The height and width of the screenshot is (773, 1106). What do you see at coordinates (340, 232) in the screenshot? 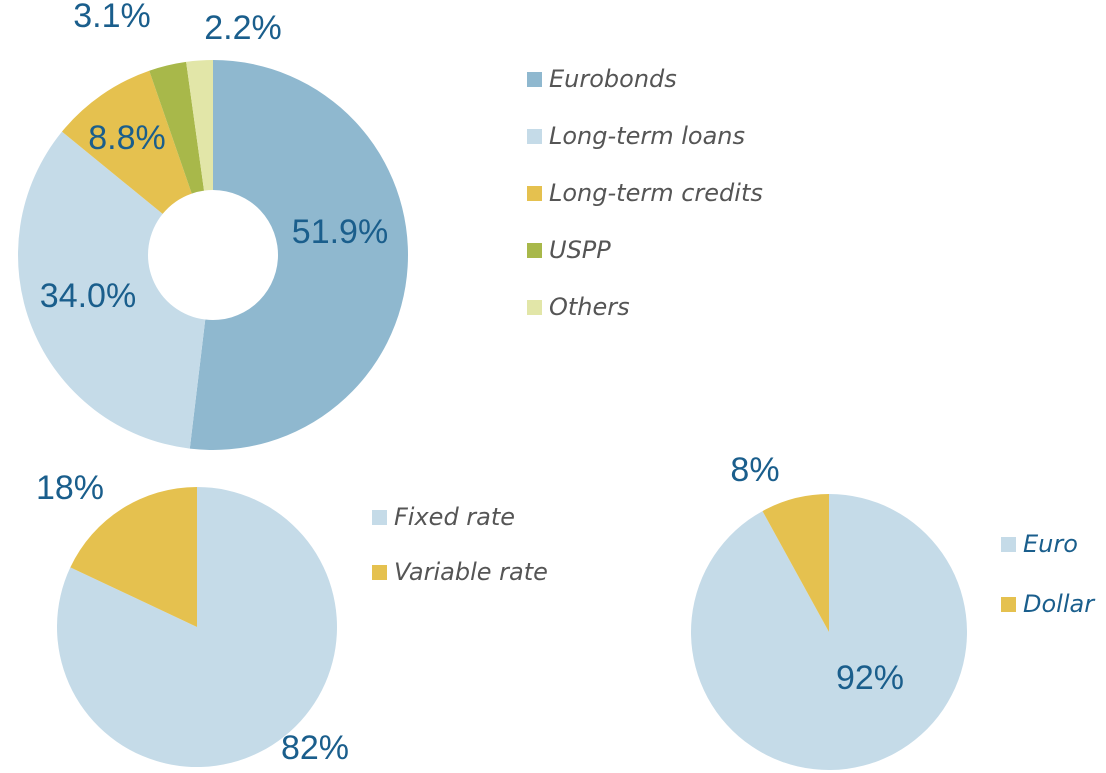
I see `data-label: 51.9%` at bounding box center [340, 232].